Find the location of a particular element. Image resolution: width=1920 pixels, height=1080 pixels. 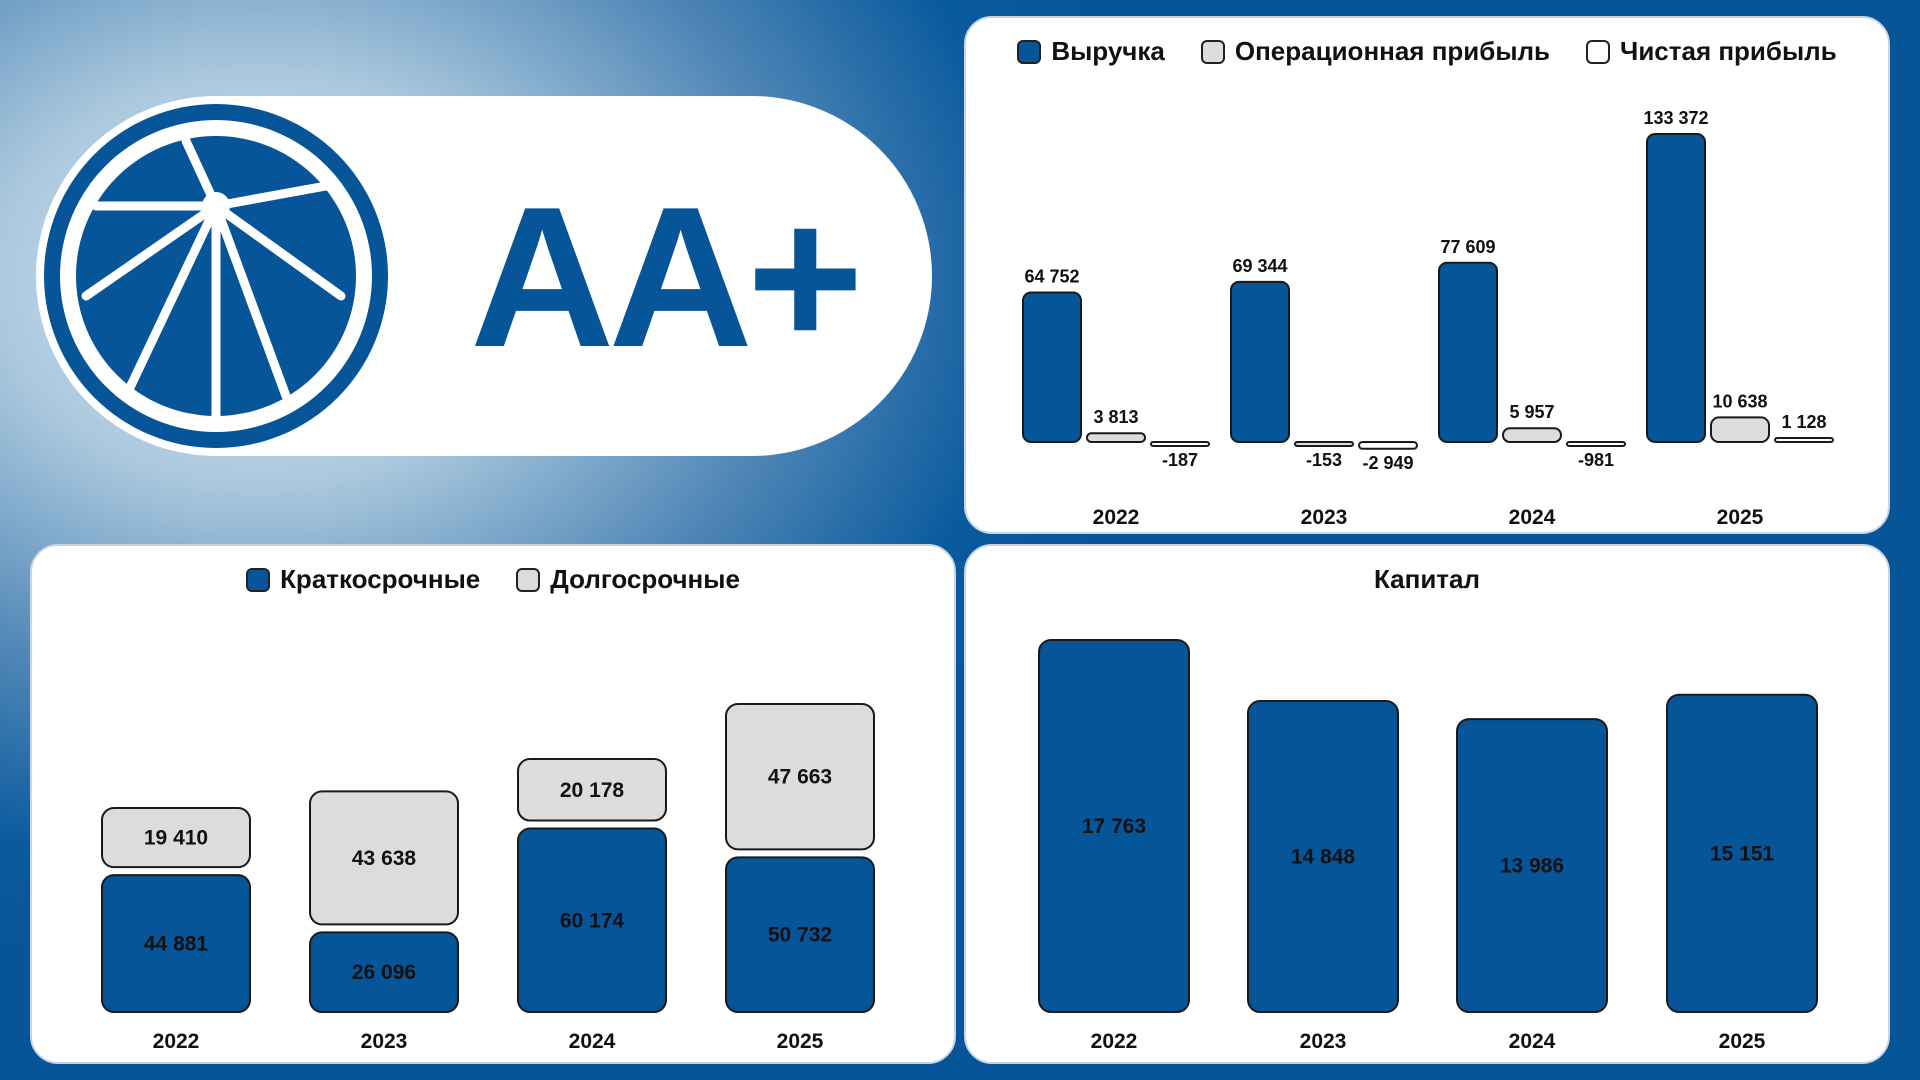

data-label: -187 is located at coordinates (1180, 460).